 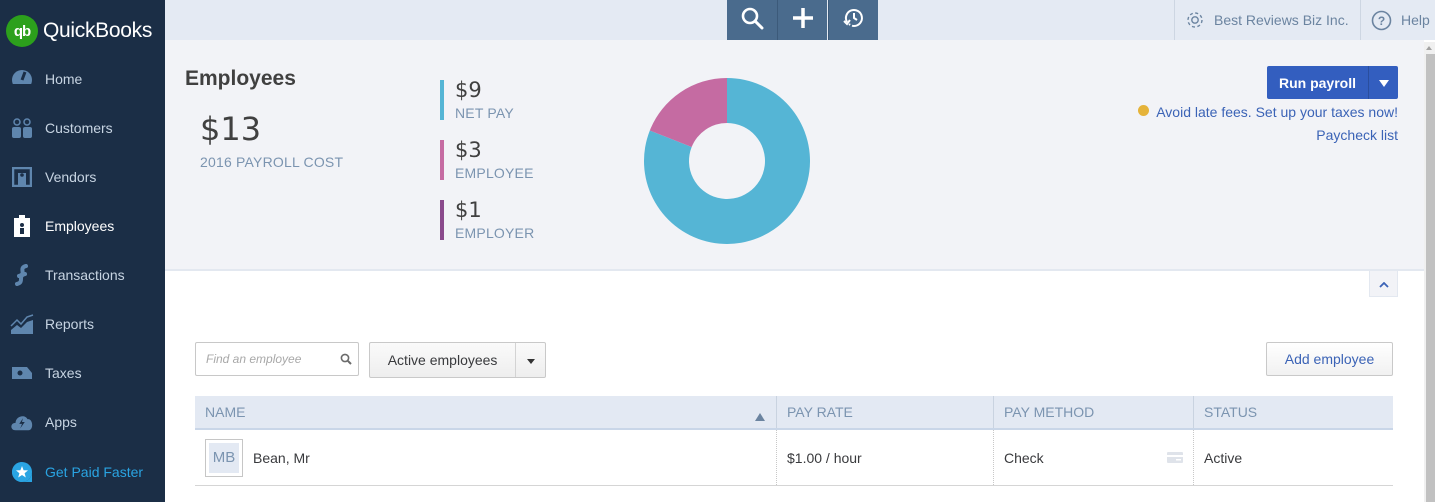 What do you see at coordinates (22, 177) in the screenshot?
I see `vendors-icon` at bounding box center [22, 177].